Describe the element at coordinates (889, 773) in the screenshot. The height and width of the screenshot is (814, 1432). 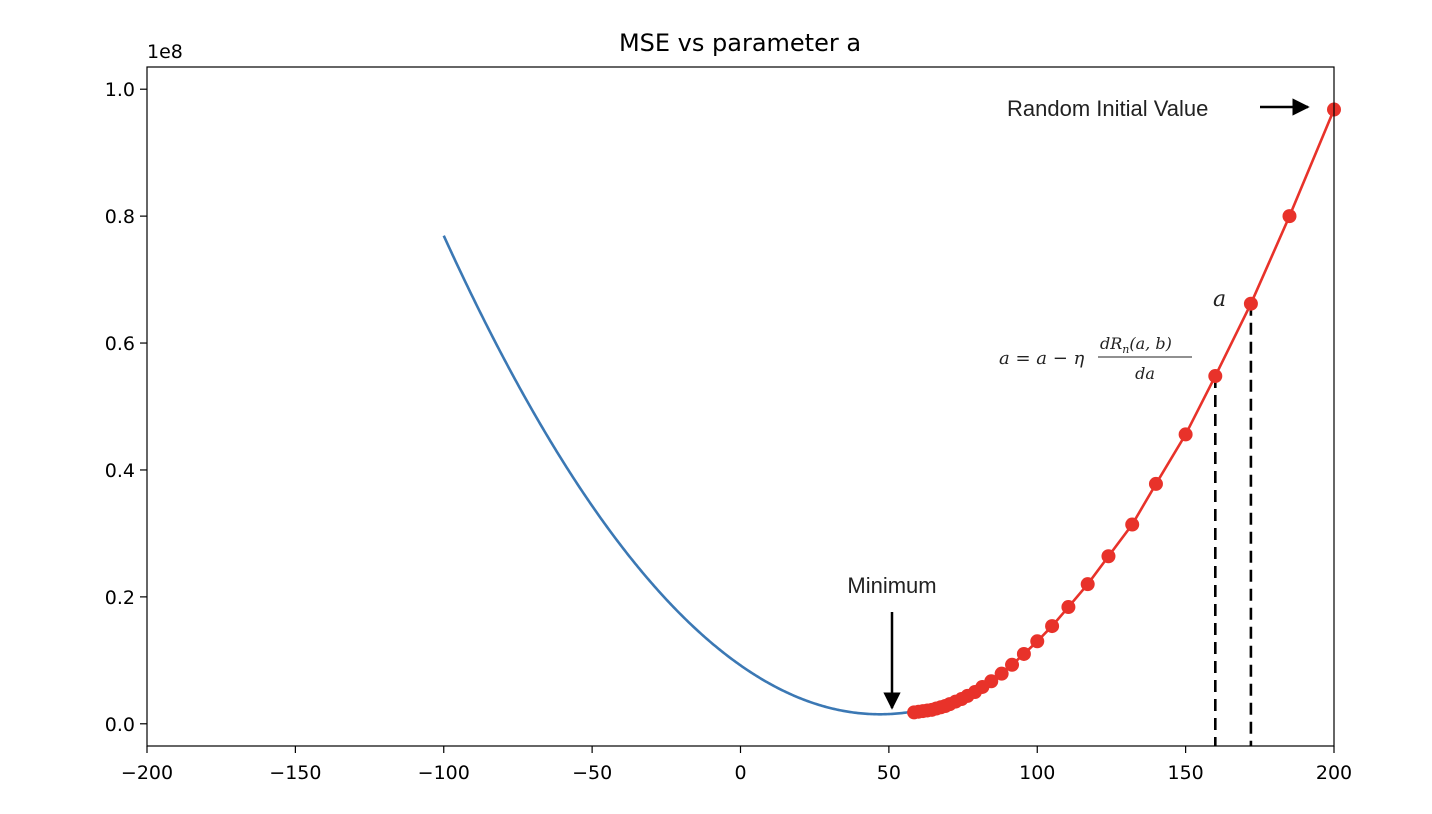
I see `x-tick-label: 50` at that location.